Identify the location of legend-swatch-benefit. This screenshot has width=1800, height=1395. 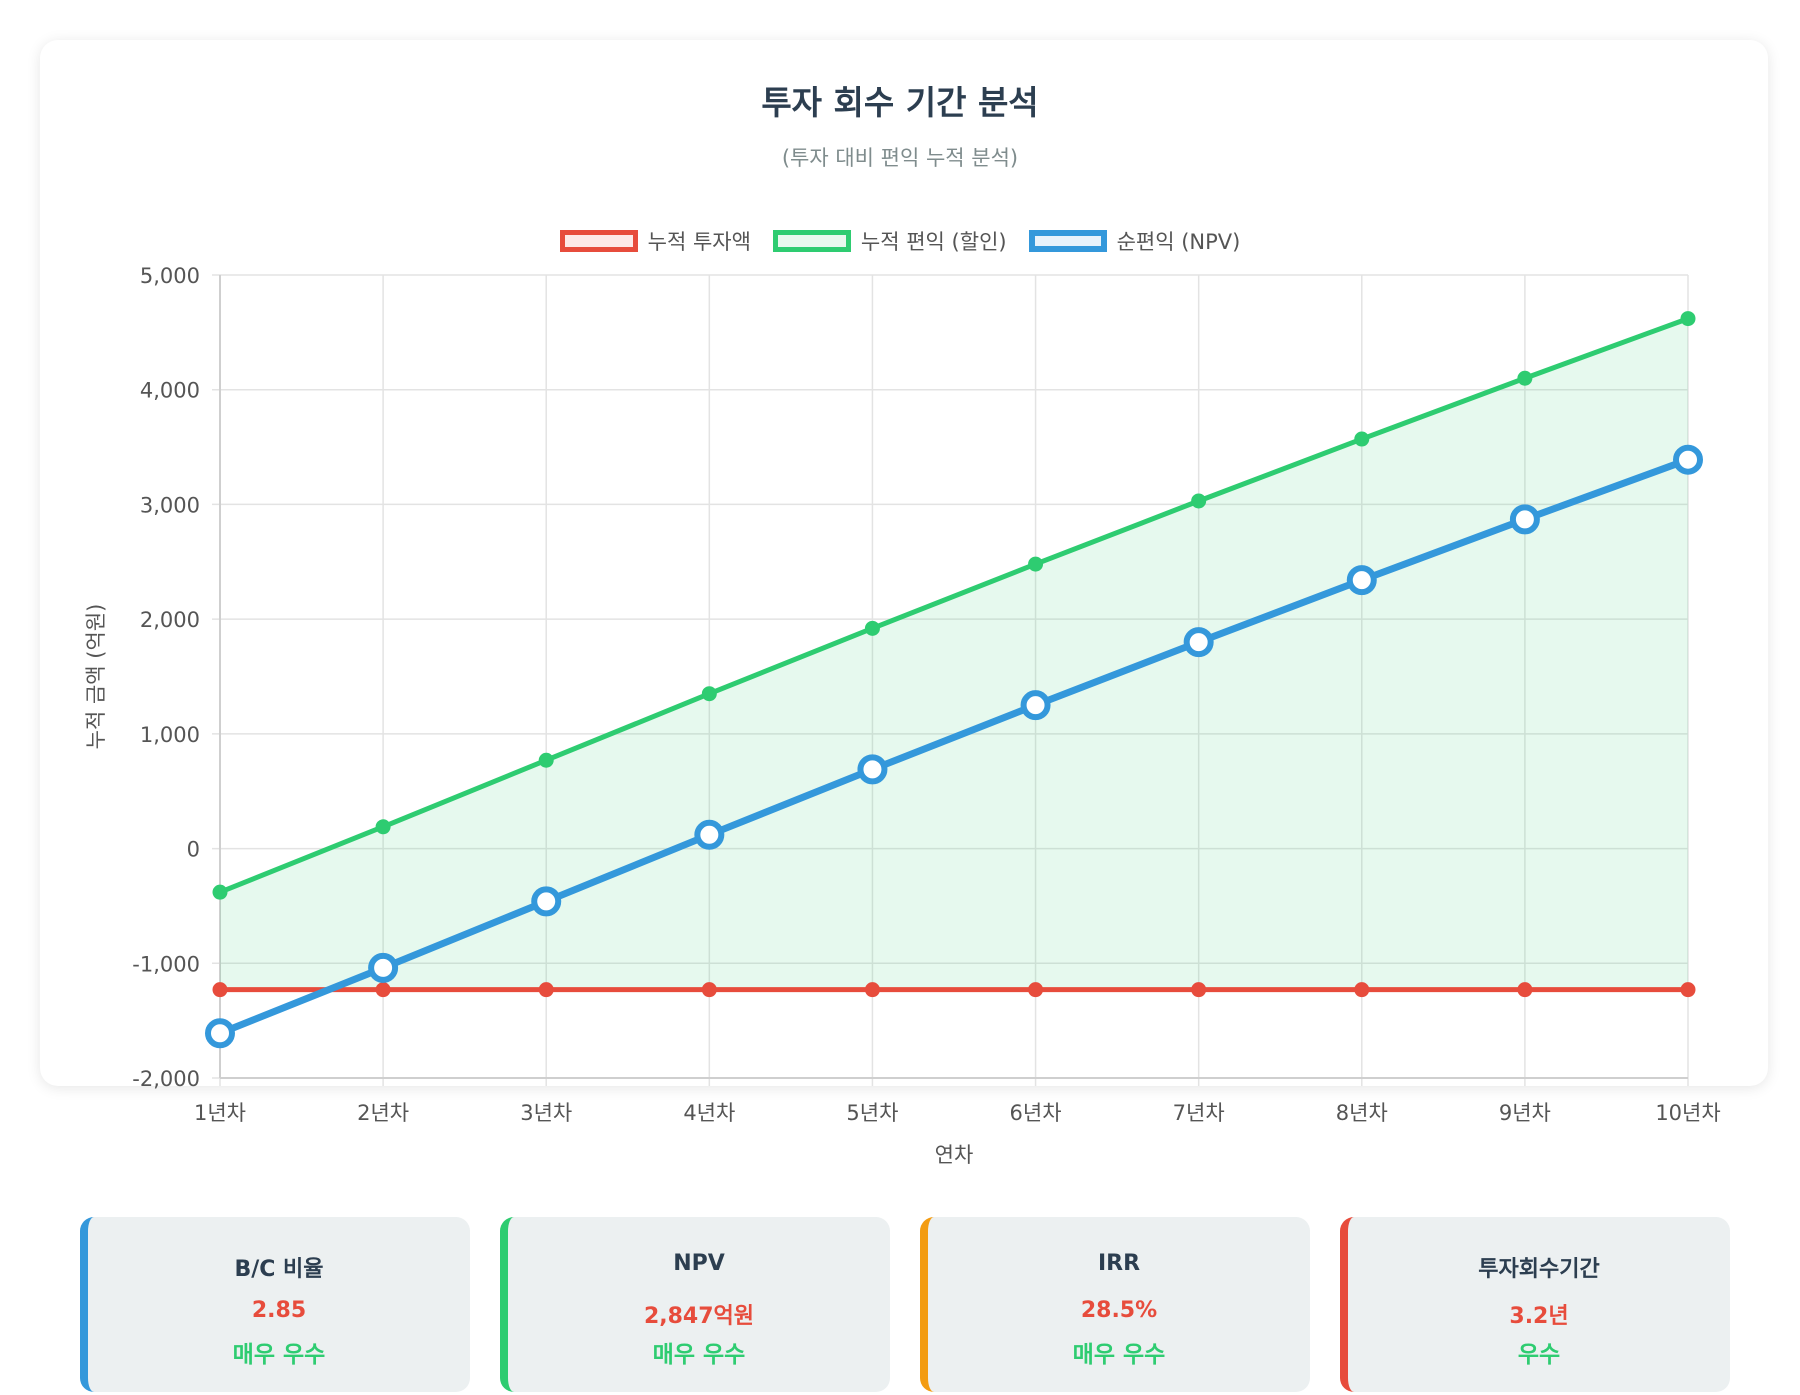
(811, 241).